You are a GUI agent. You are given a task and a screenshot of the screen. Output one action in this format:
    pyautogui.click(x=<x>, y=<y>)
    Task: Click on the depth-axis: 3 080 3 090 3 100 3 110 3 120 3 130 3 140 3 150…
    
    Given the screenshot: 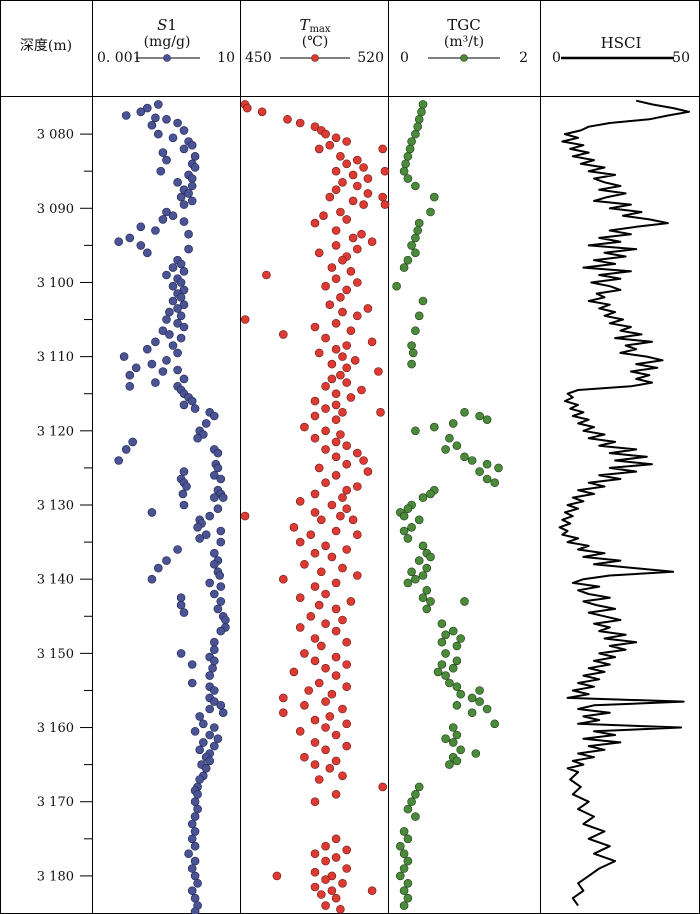 What is the action you would take?
    pyautogui.click(x=64, y=506)
    